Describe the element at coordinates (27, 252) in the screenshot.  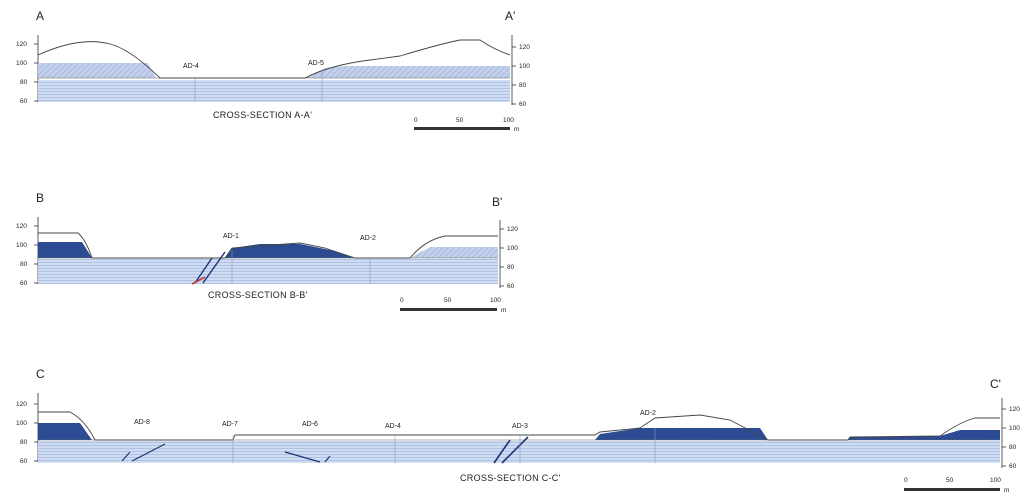
I see `section-b-left-axis: 120 100 80 60` at that location.